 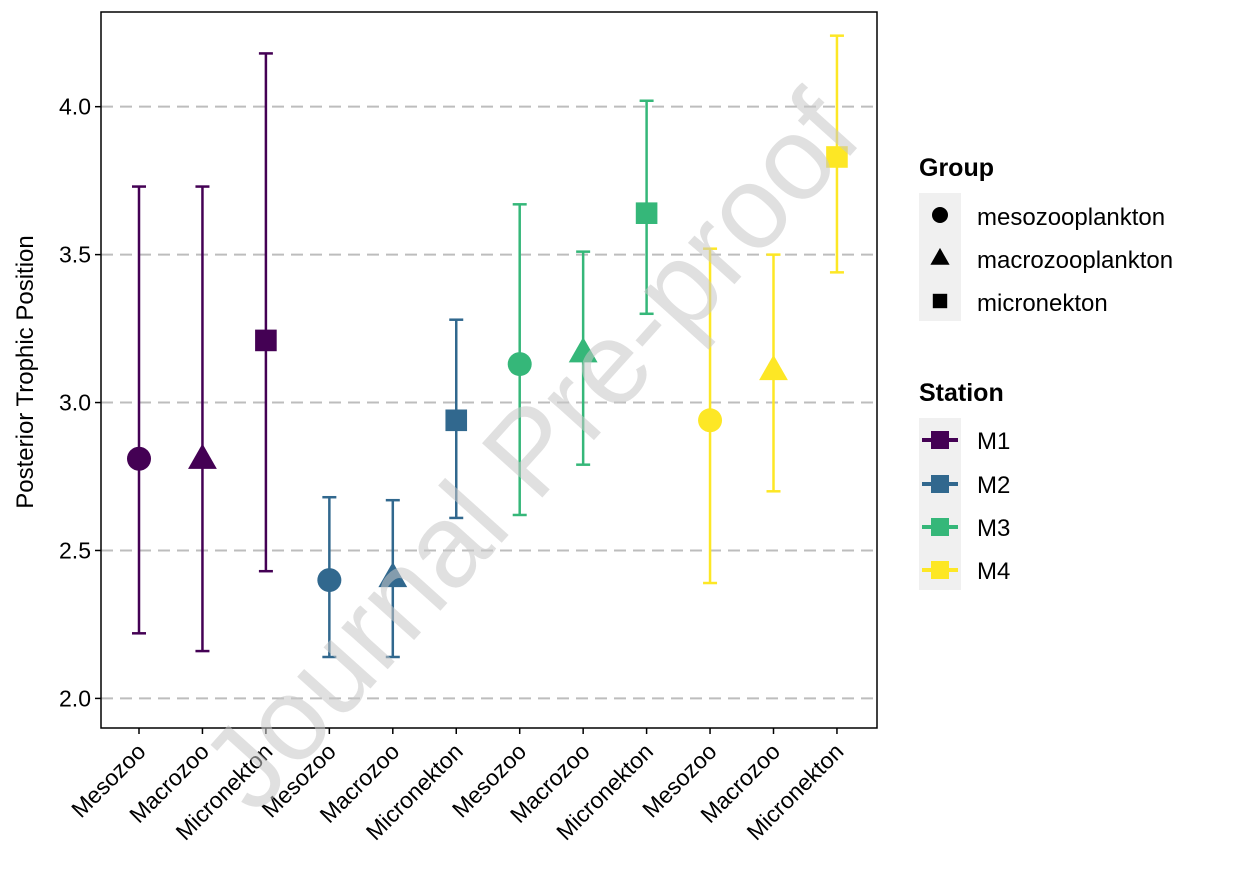 I want to click on y-tick-label: 3.0, so click(x=75, y=403).